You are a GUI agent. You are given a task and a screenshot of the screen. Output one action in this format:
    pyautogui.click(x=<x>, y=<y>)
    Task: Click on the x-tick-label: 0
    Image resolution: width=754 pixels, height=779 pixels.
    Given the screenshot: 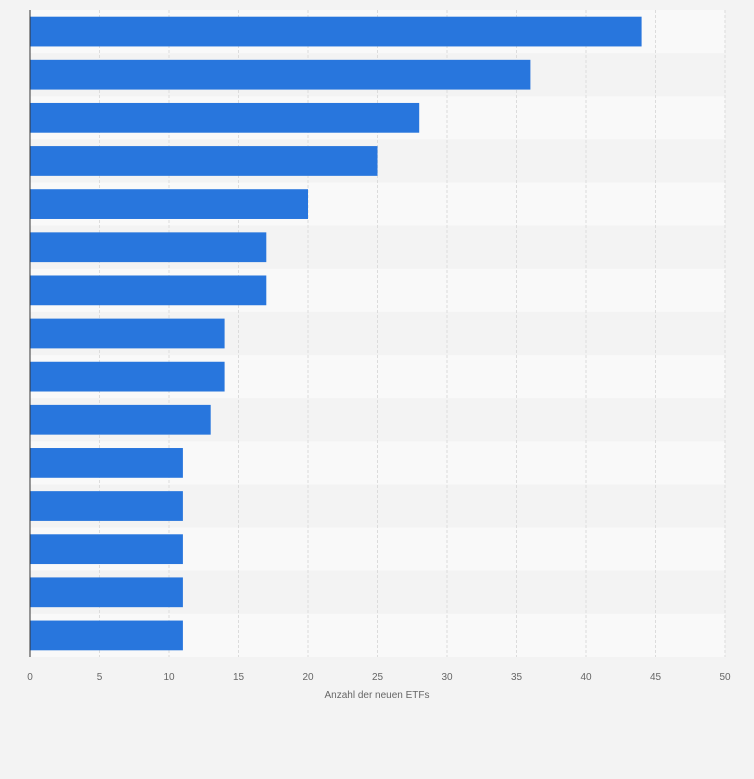 What is the action you would take?
    pyautogui.click(x=30, y=677)
    